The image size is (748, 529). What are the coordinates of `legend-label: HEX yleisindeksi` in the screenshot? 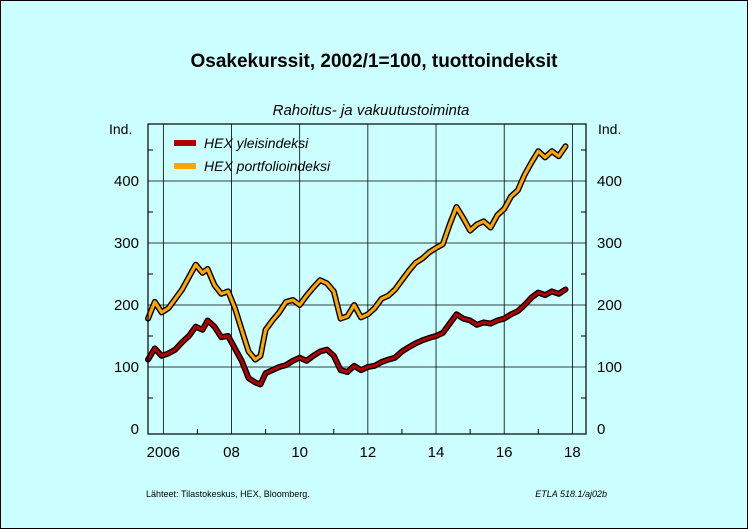 It's located at (256, 143).